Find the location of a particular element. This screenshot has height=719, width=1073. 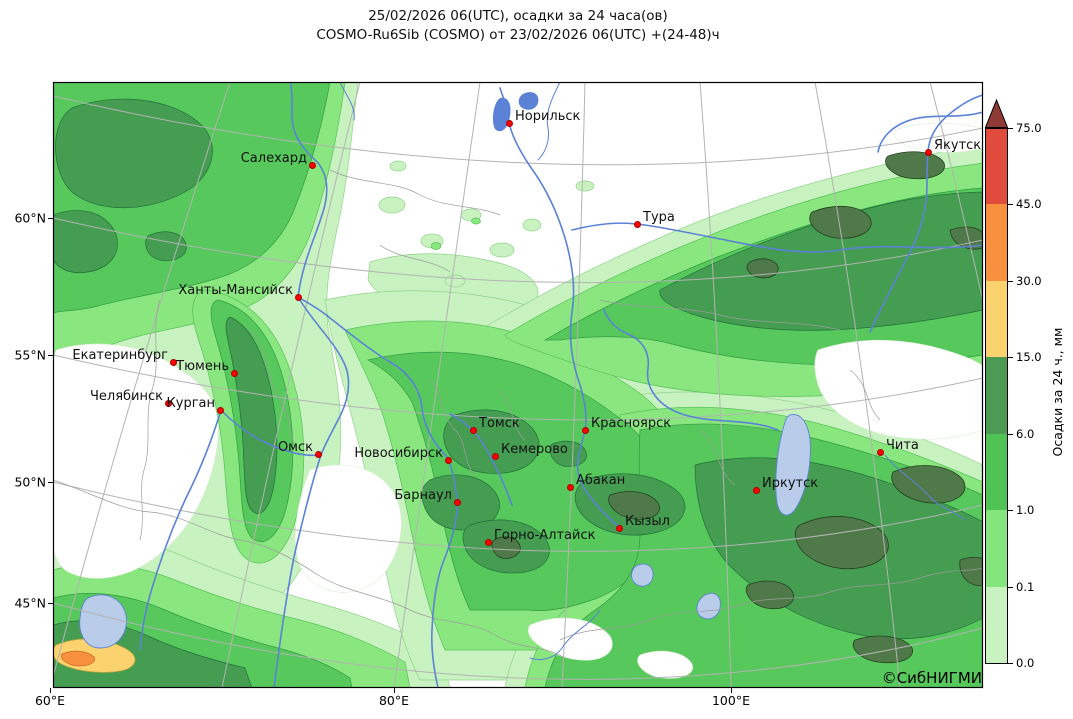

river-irtysh is located at coordinates (311, 492).